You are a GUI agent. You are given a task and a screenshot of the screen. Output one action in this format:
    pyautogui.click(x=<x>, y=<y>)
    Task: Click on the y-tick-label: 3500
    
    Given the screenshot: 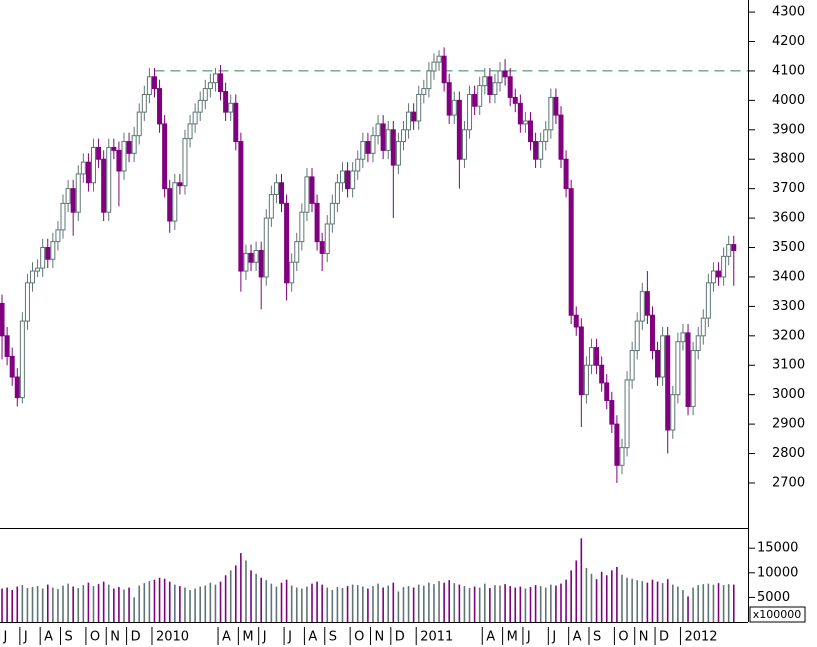 What is the action you would take?
    pyautogui.click(x=788, y=247)
    